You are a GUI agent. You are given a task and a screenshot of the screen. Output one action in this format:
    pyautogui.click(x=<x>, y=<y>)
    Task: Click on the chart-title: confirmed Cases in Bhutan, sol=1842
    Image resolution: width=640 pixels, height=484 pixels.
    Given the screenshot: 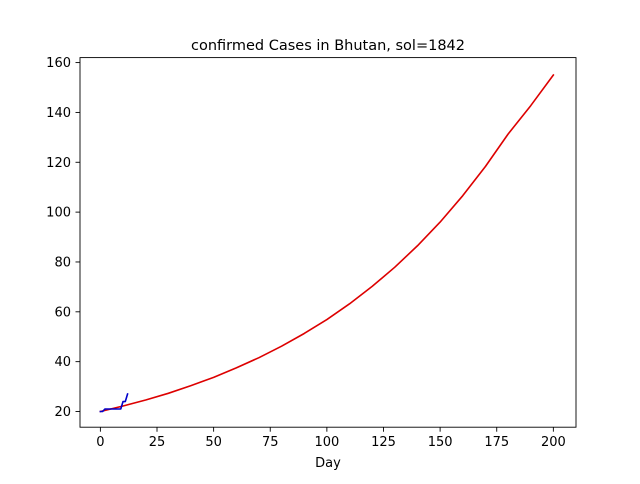 What is the action you would take?
    pyautogui.click(x=328, y=46)
    